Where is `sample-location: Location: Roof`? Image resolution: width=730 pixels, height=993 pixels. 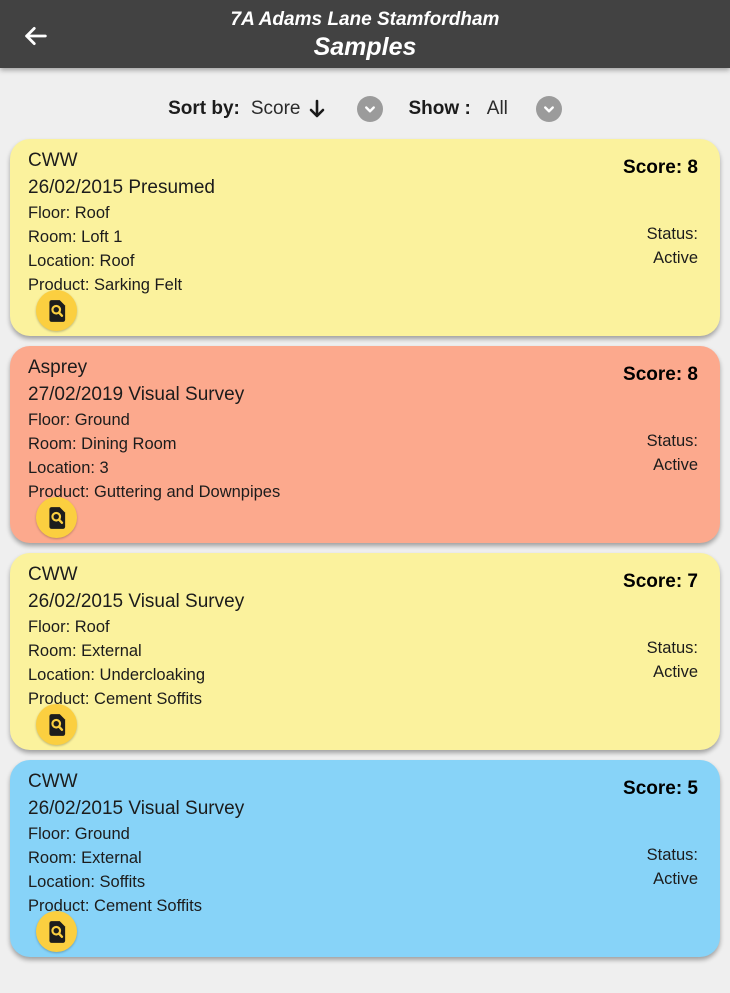
sample-location: Location: Roof is located at coordinates (81, 261).